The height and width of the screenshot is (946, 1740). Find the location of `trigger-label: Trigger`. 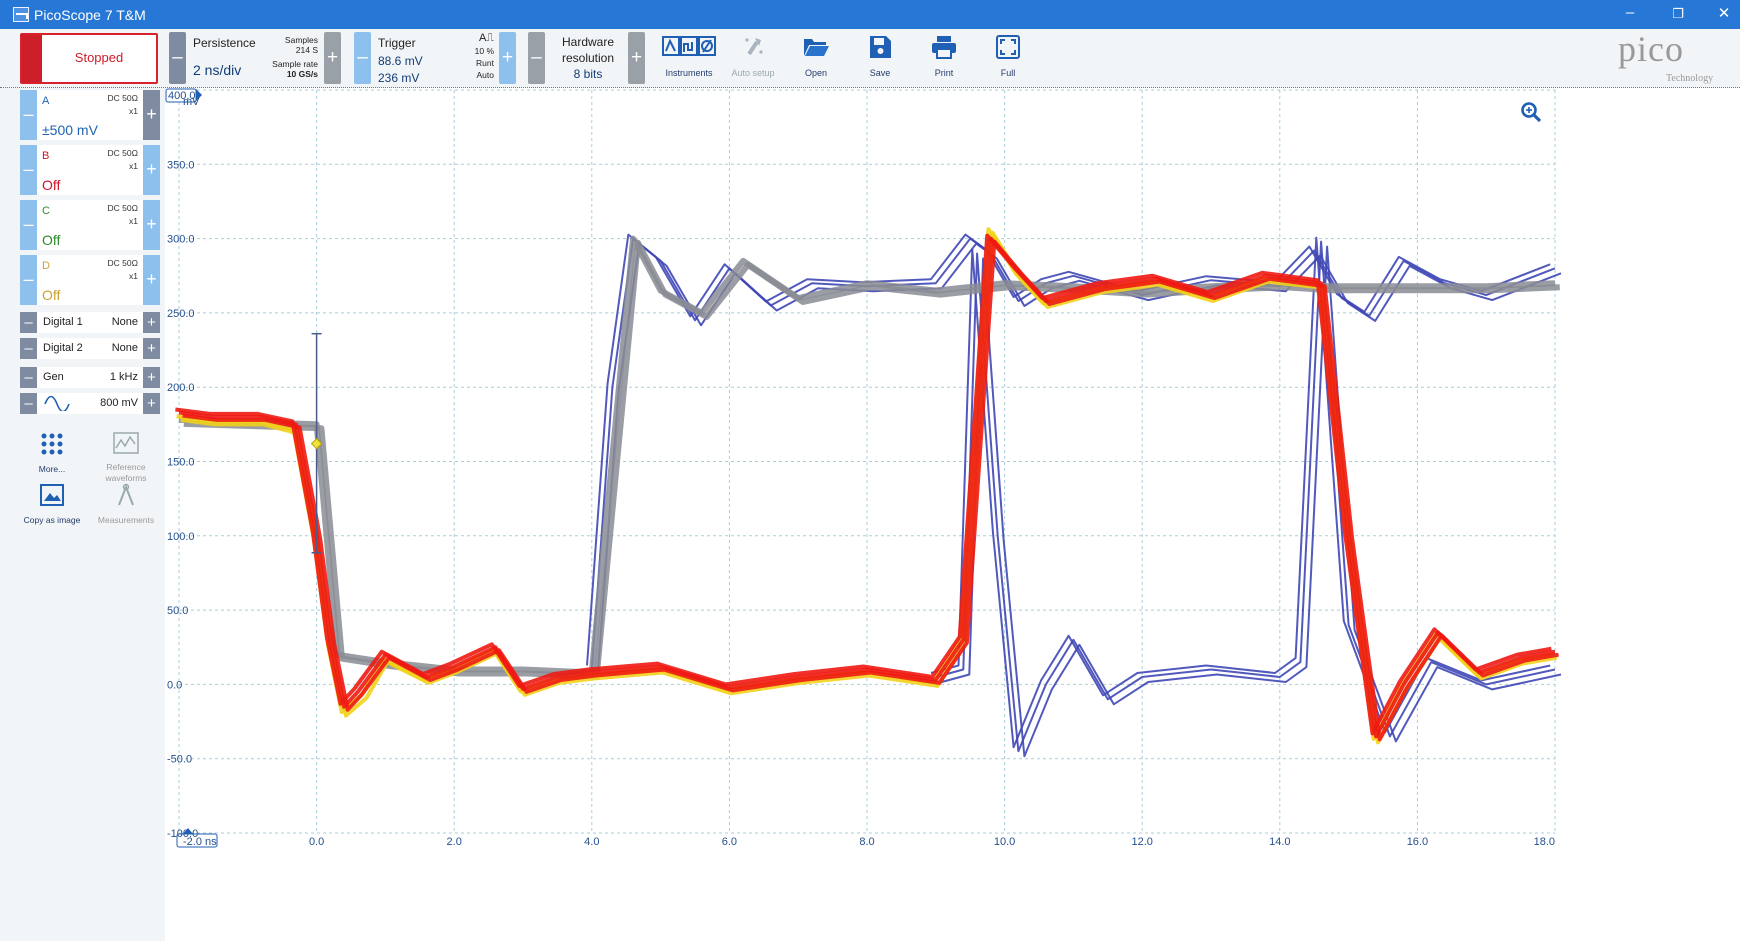

trigger-label: Trigger is located at coordinates (397, 43).